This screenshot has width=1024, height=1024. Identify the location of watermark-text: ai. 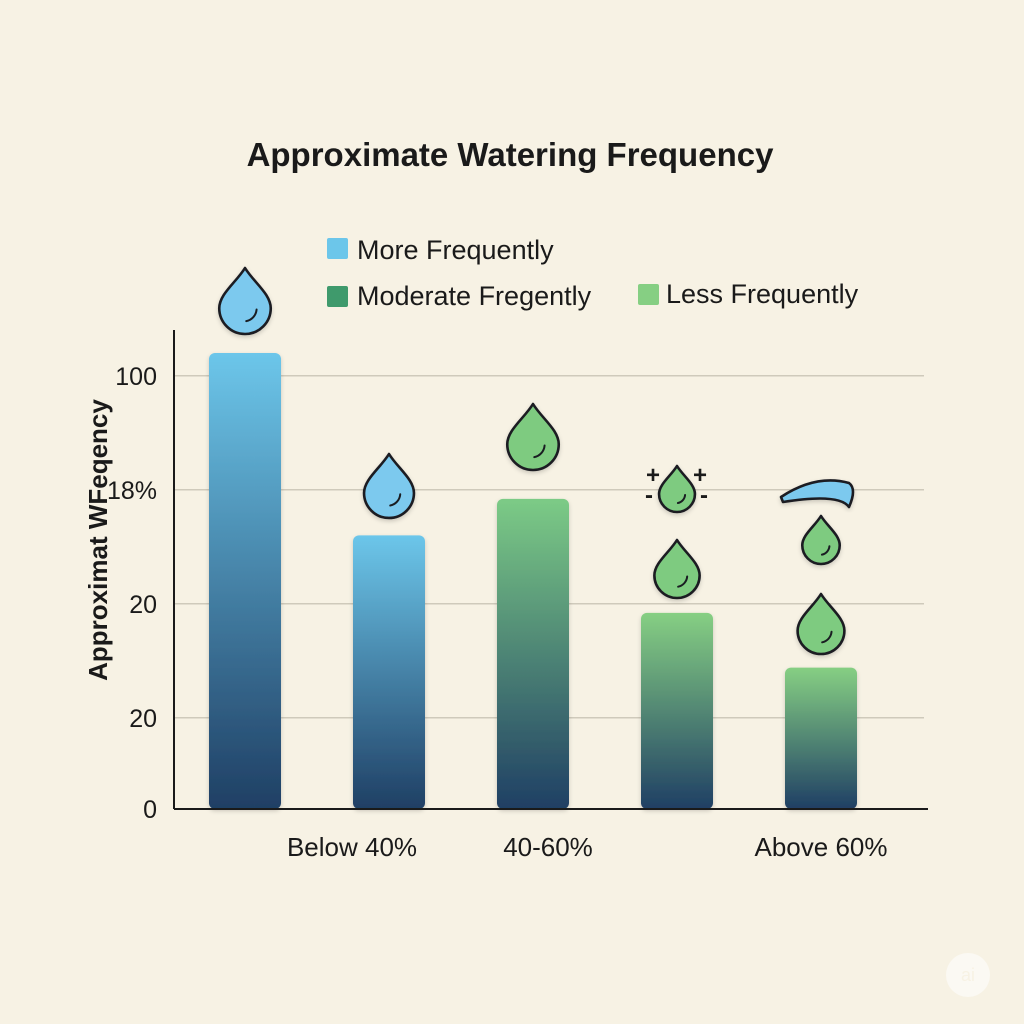
(968, 975).